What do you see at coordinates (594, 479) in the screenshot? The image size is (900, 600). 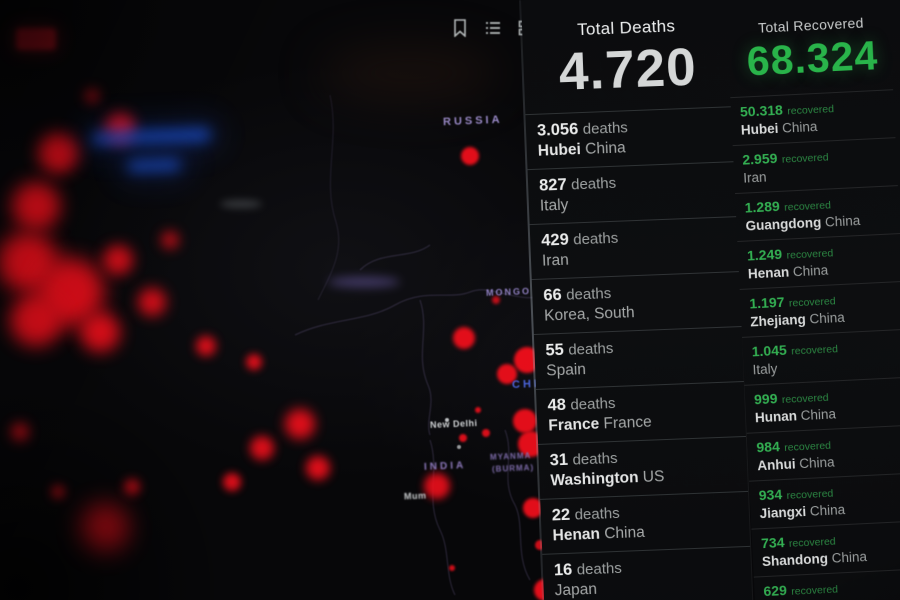 I see `region-name: Washington` at bounding box center [594, 479].